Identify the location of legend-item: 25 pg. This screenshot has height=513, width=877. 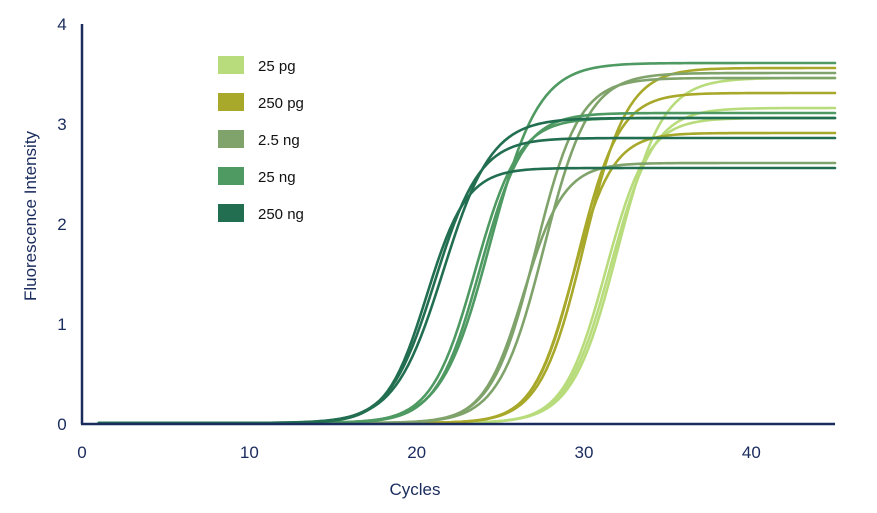
(257, 65).